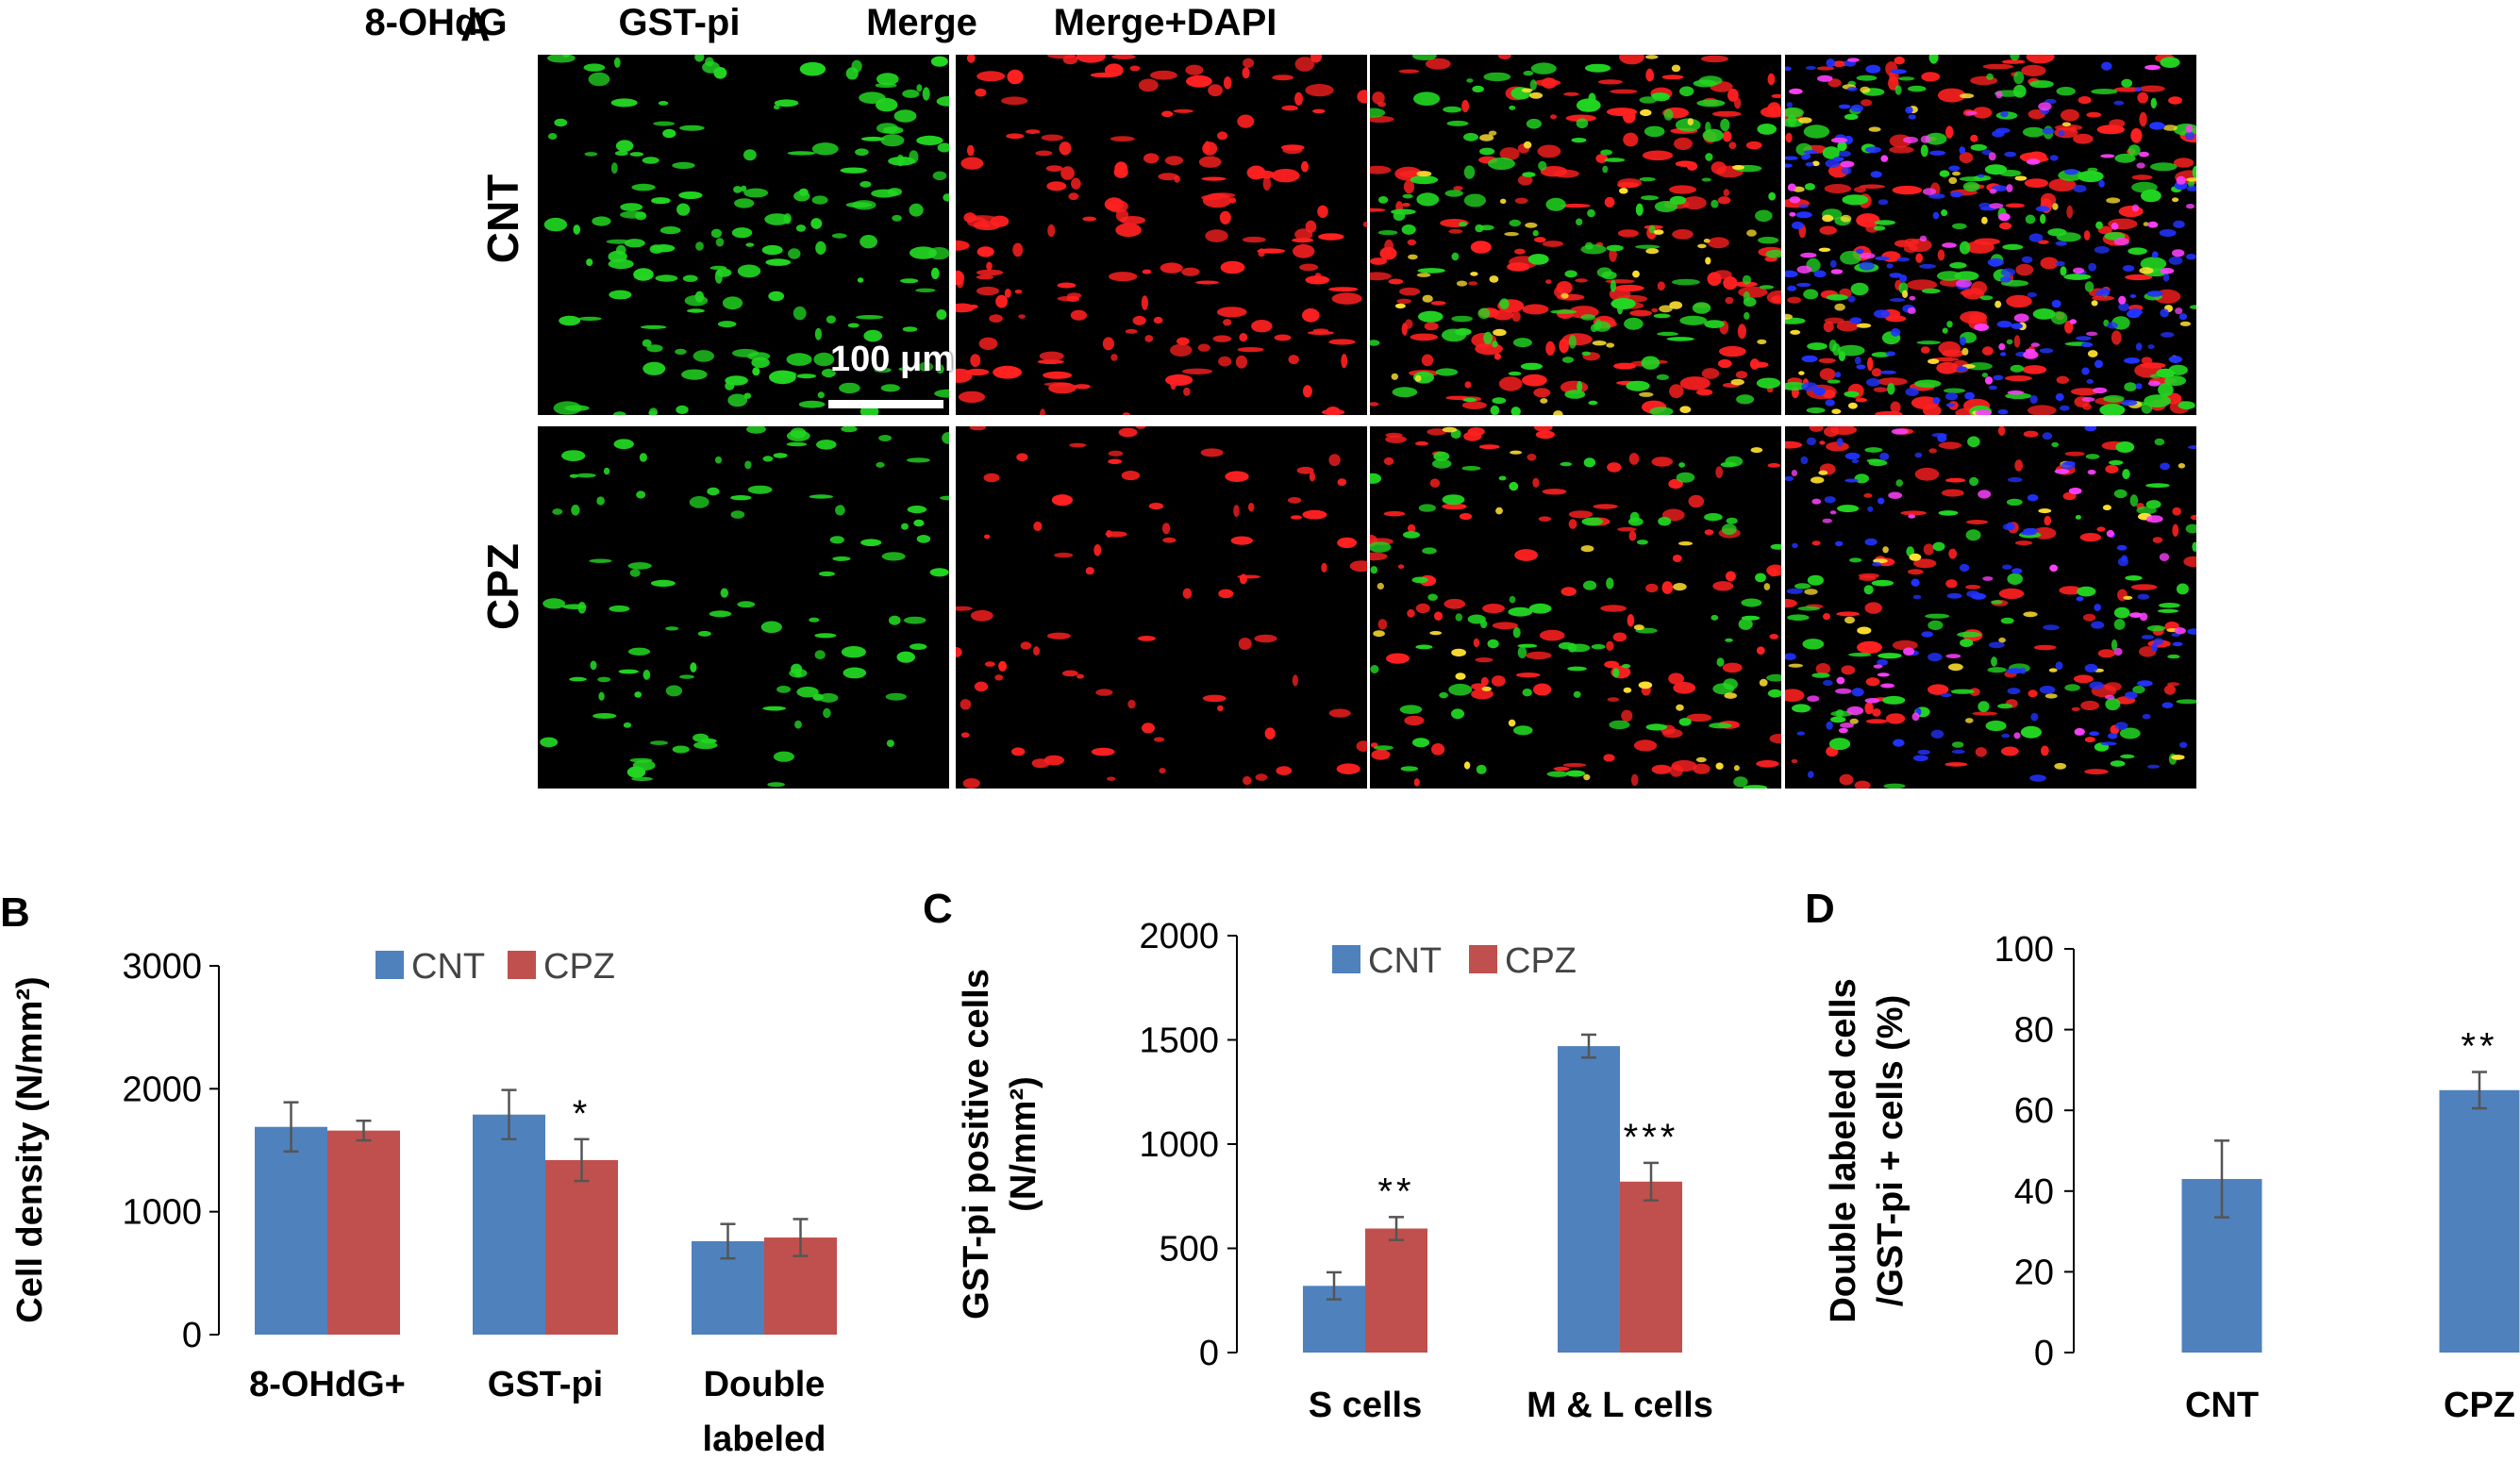 The image size is (2520, 1478). What do you see at coordinates (1541, 961) in the screenshot?
I see `panel-c-legend-label: CPZ` at bounding box center [1541, 961].